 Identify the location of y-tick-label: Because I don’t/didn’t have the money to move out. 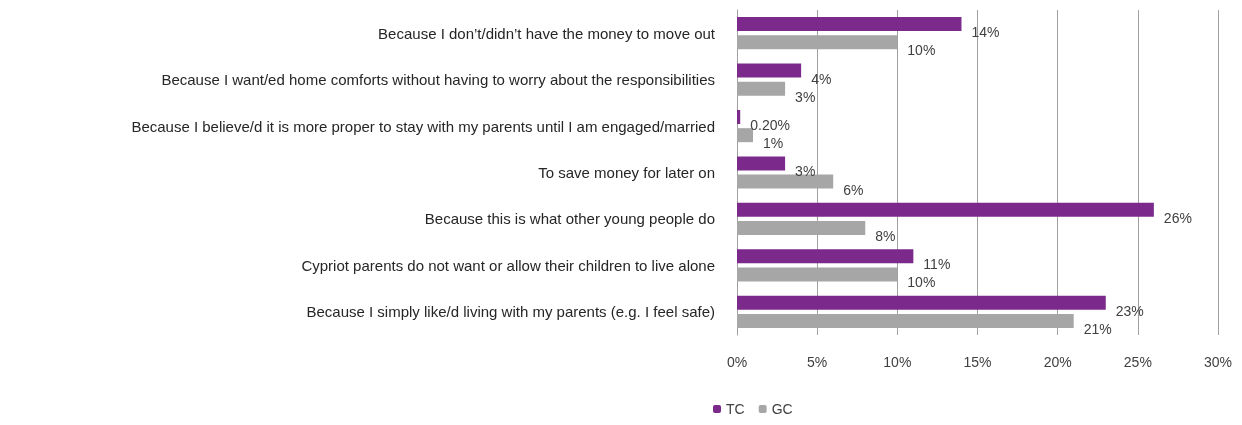
(547, 33).